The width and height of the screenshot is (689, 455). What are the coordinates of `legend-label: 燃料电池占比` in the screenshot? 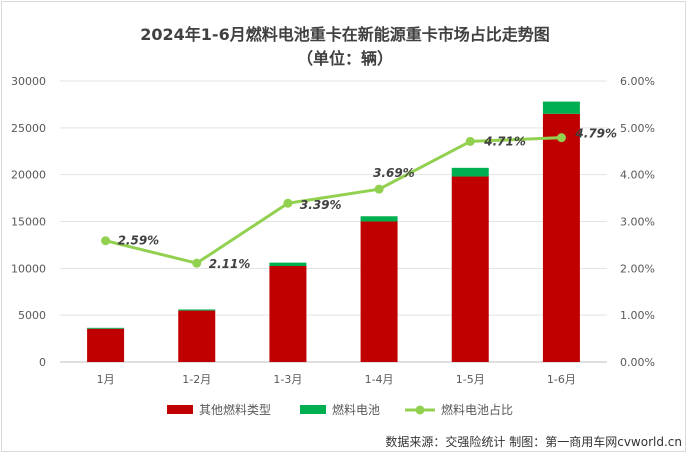 It's located at (477, 409).